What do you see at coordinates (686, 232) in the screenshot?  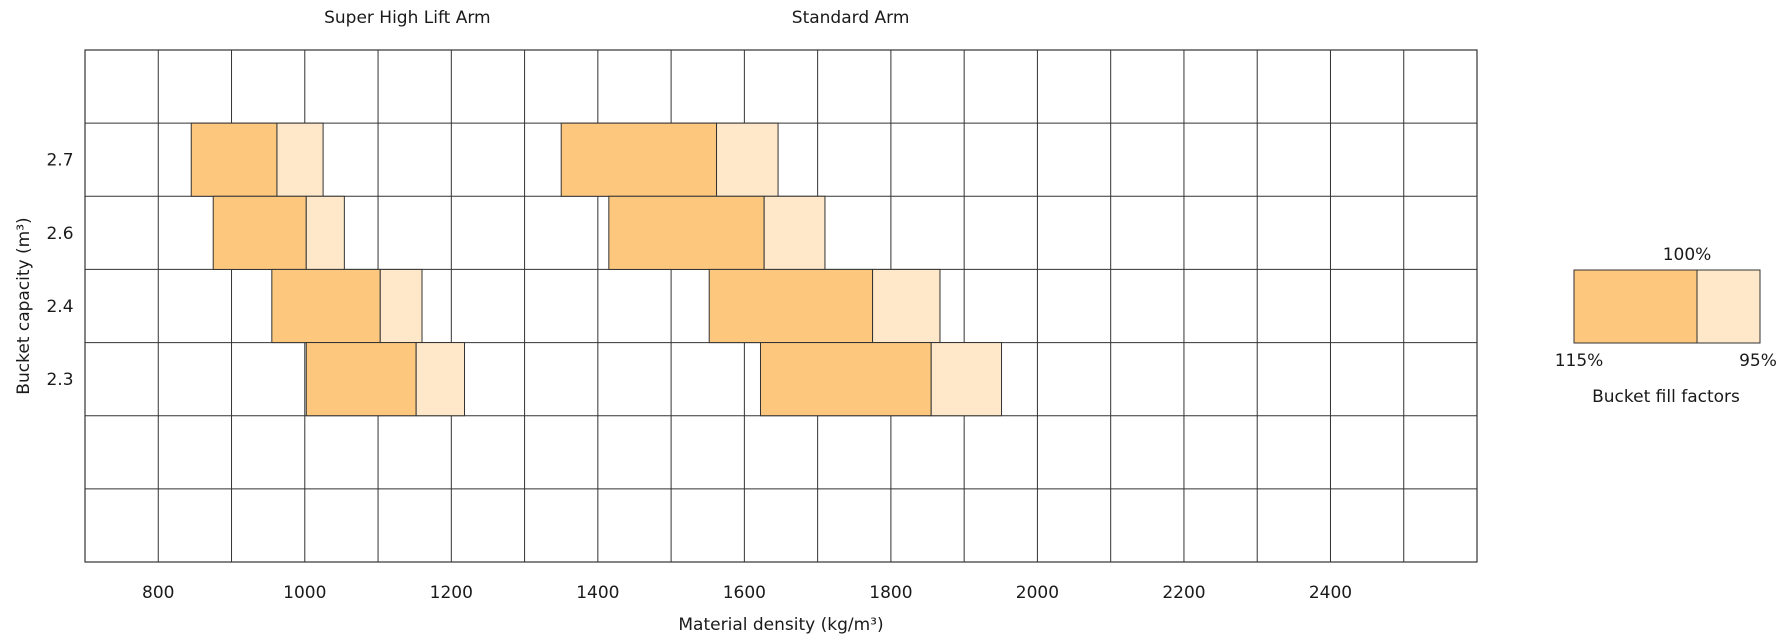 I see `bar-standard-arm-2.6-115-100` at bounding box center [686, 232].